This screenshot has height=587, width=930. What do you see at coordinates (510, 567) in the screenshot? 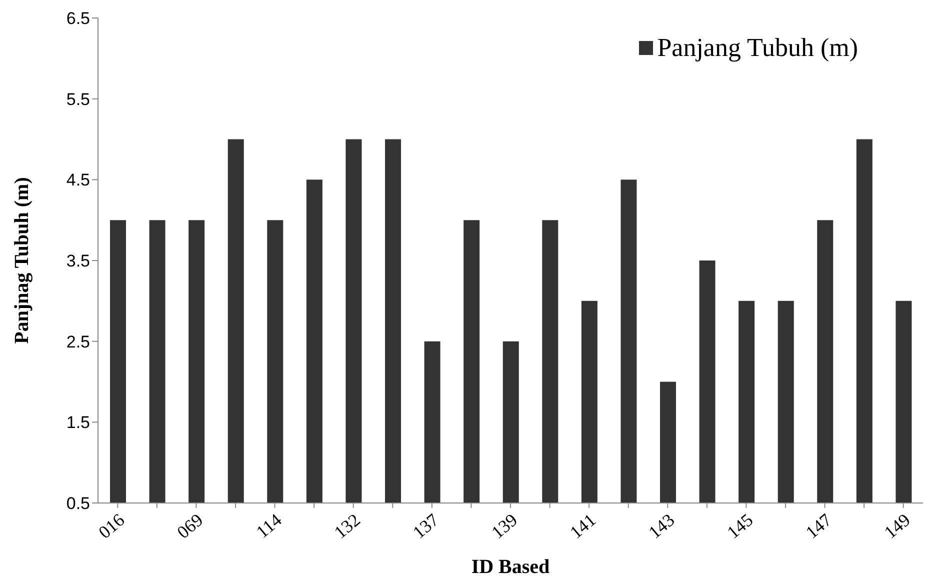
I see `x-axis-title: ID Based` at bounding box center [510, 567].